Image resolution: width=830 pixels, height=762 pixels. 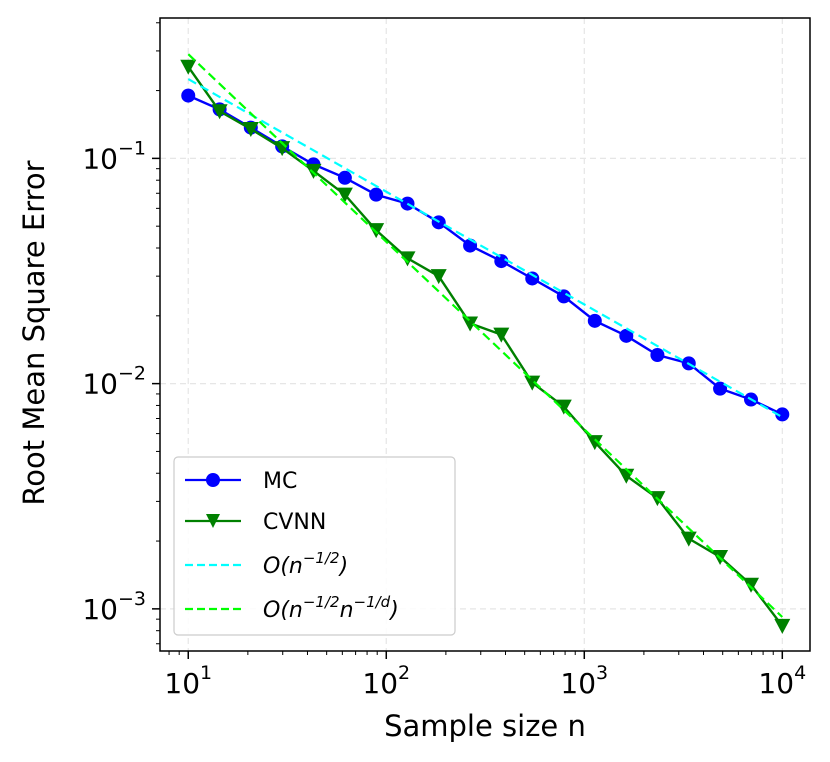 What do you see at coordinates (485, 726) in the screenshot?
I see `x-axis-label: Sample size n` at bounding box center [485, 726].